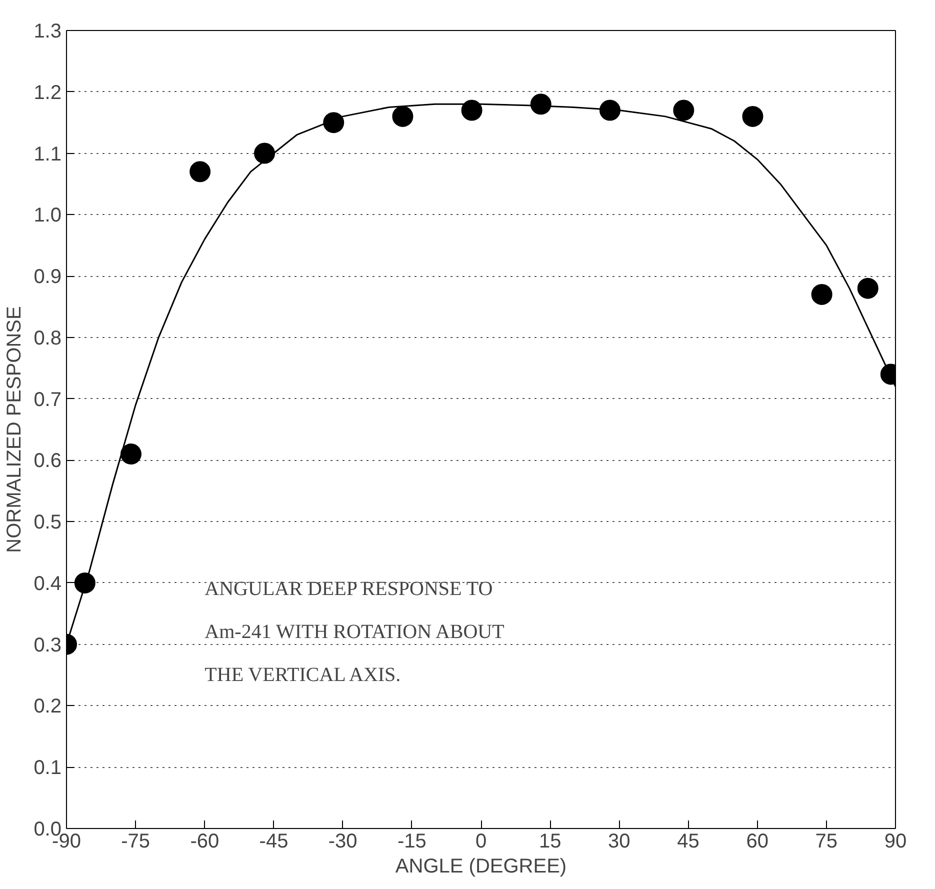 The image size is (935, 889). What do you see at coordinates (48, 645) in the screenshot?
I see `y-tick-label: 0.3` at bounding box center [48, 645].